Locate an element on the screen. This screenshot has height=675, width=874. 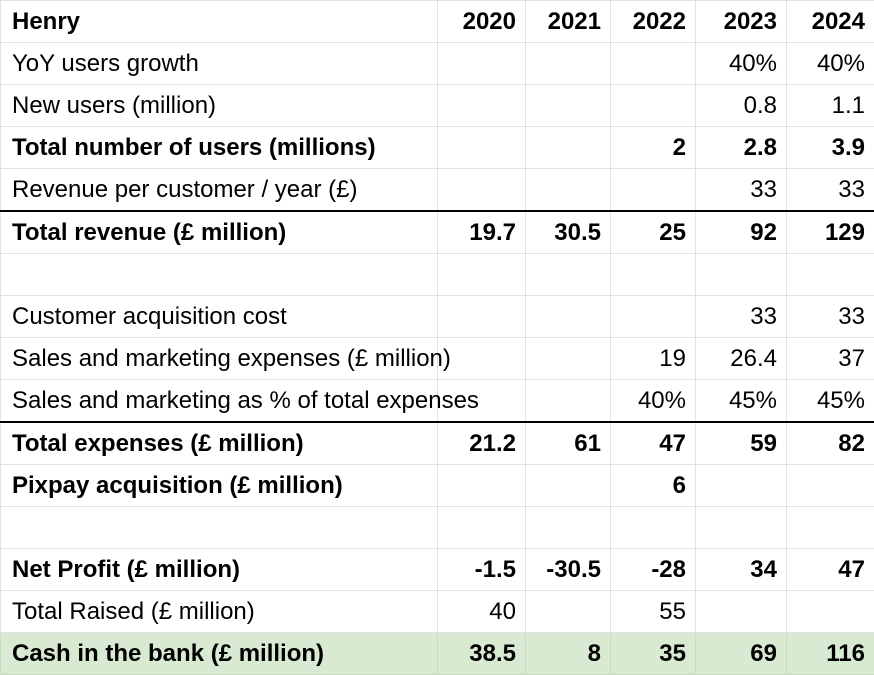
cell: 37 is located at coordinates (830, 359).